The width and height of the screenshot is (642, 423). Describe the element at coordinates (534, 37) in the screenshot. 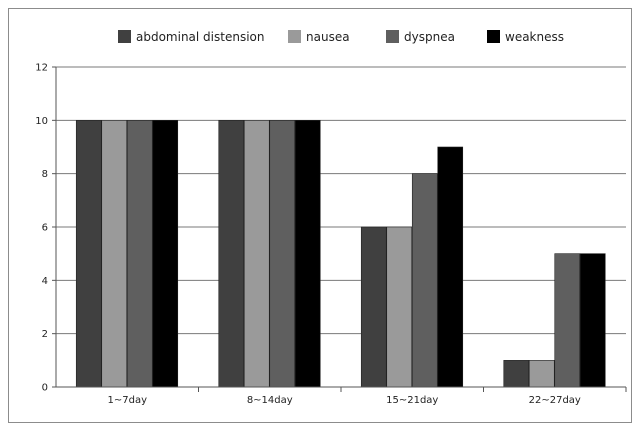

I see `legend-label: weakness` at that location.